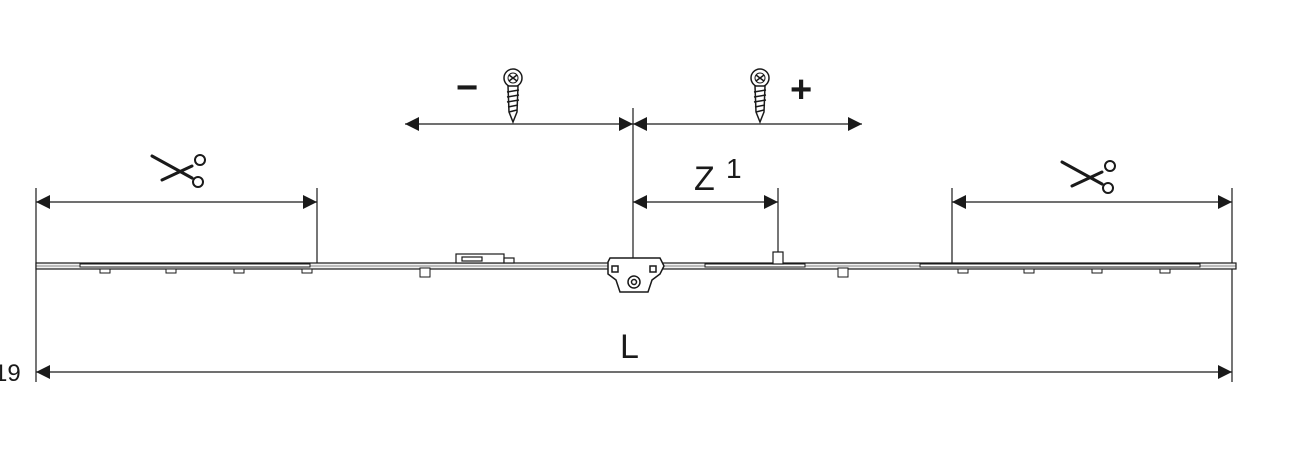 This screenshot has height=456, width=1290. I want to click on plus-sign: +, so click(801, 90).